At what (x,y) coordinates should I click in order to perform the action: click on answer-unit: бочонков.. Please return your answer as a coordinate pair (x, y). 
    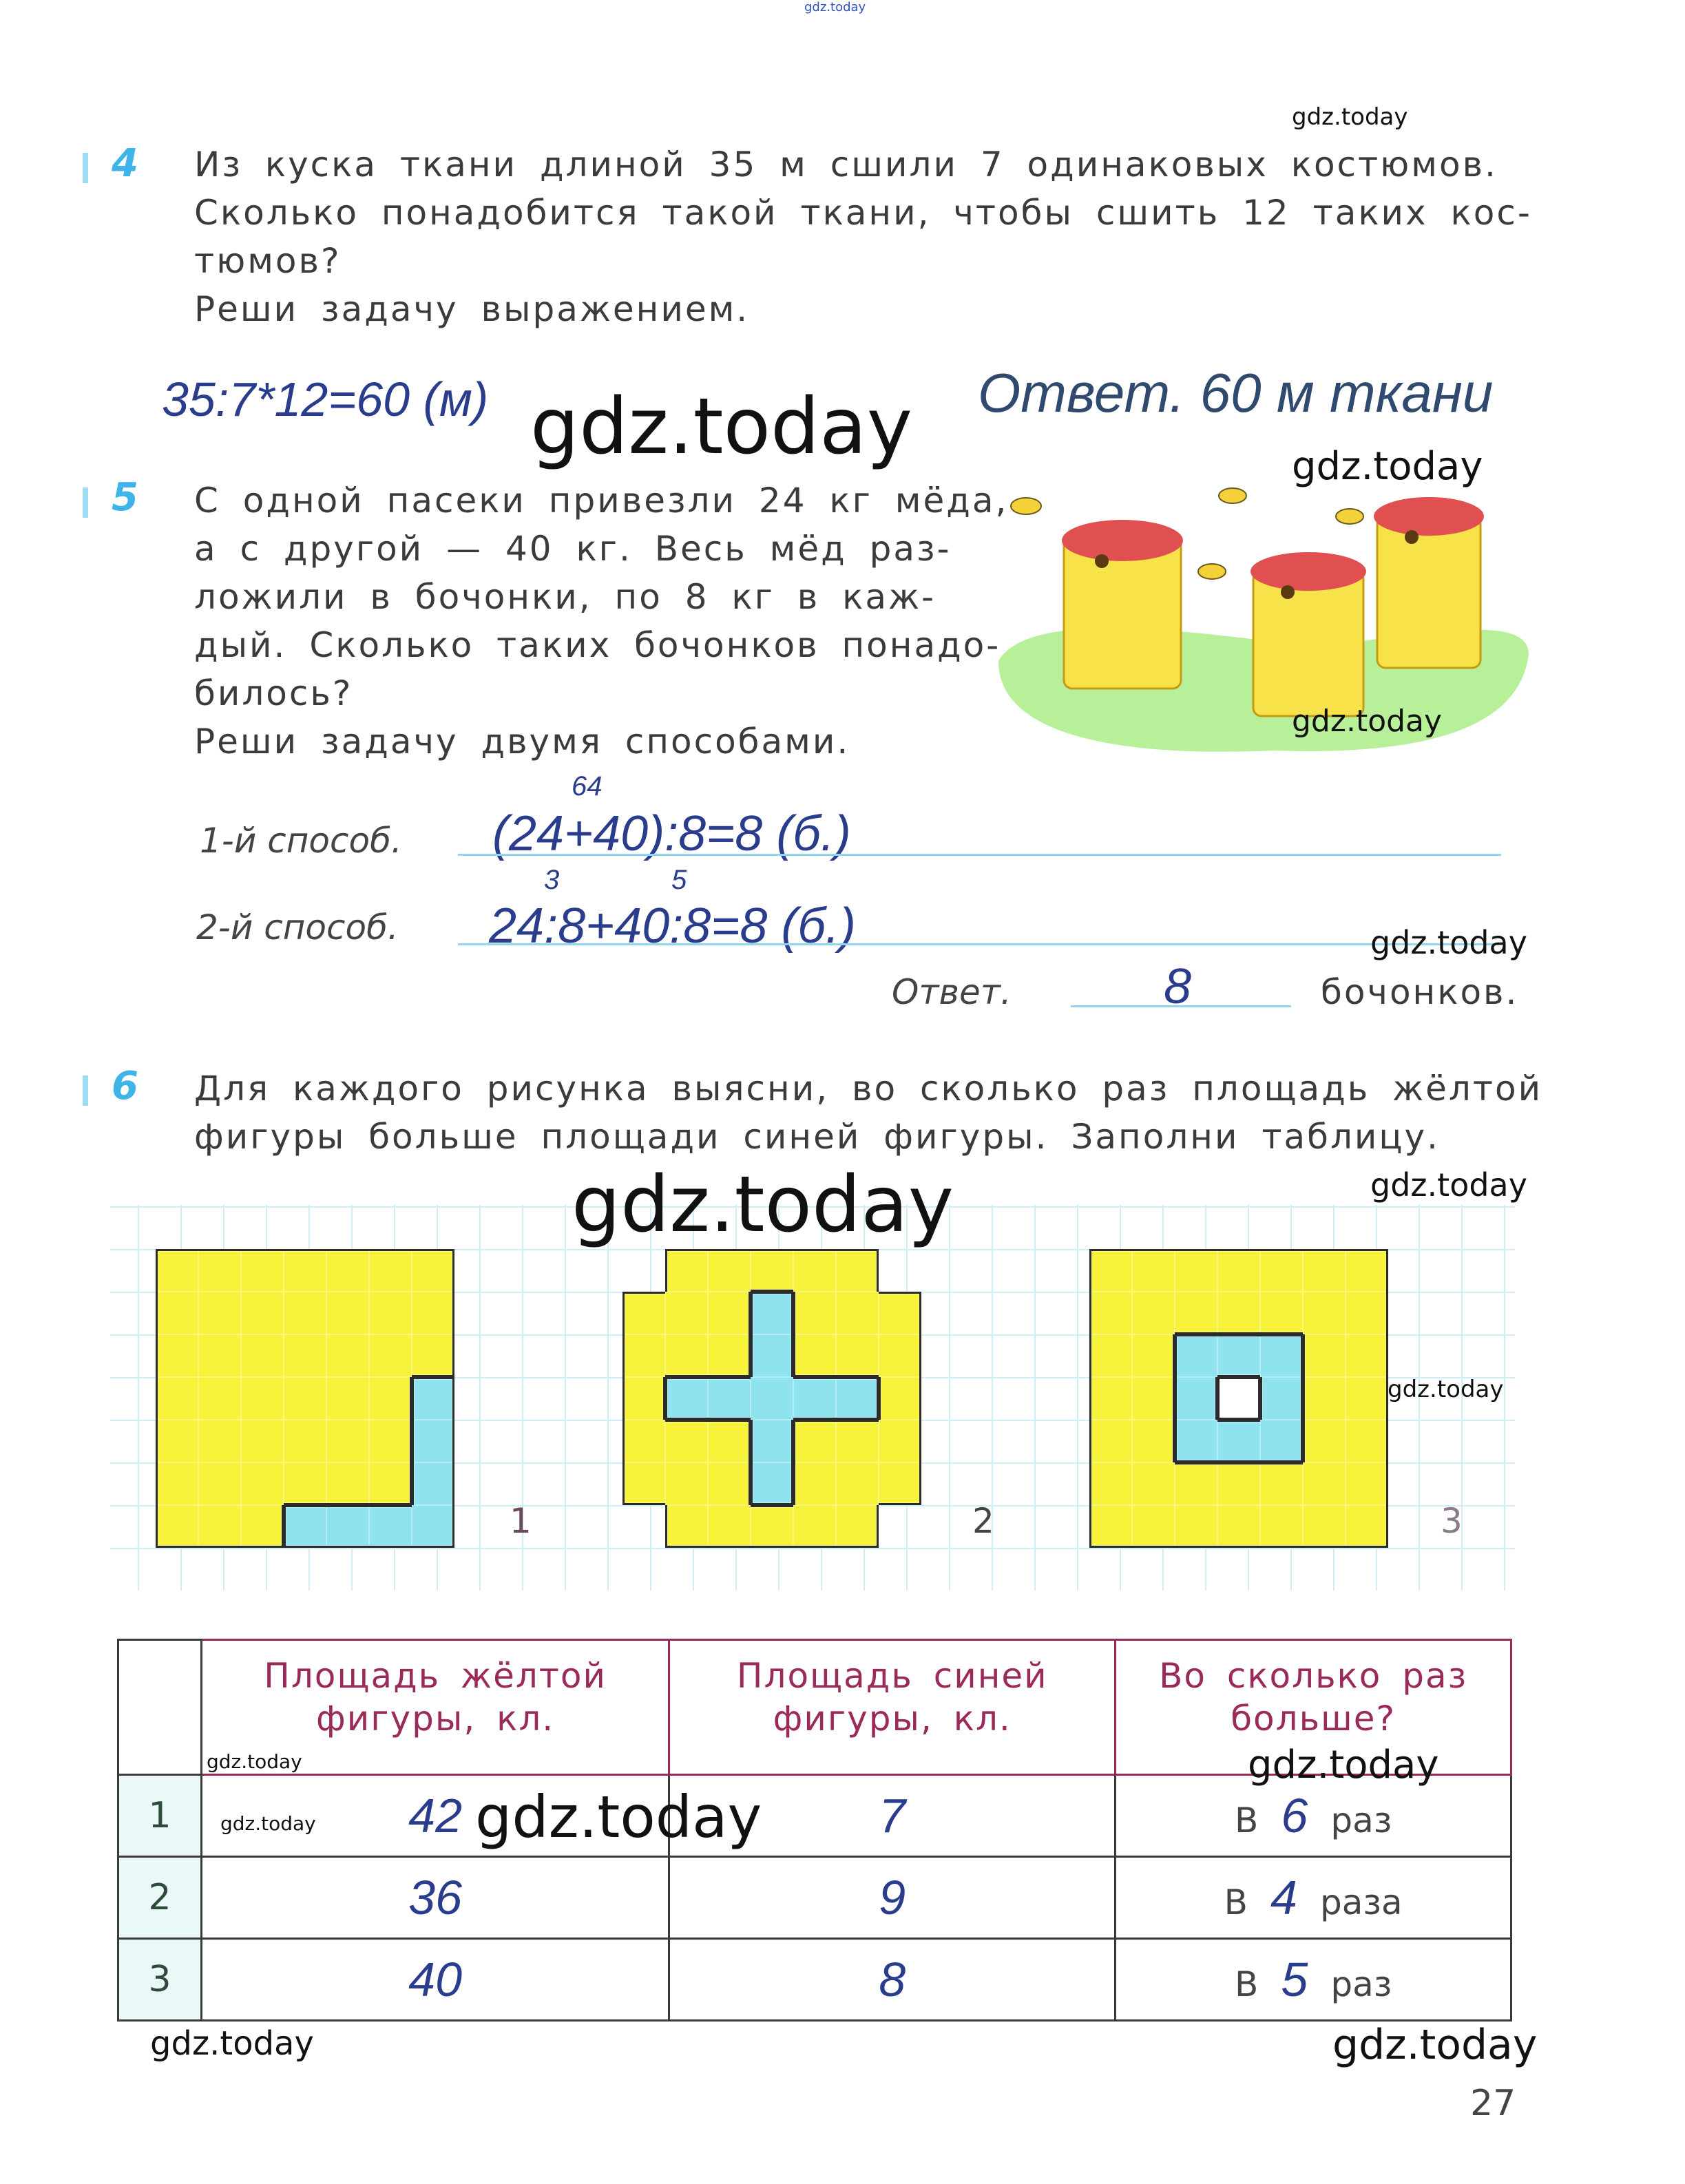
    Looking at the image, I should click on (1420, 992).